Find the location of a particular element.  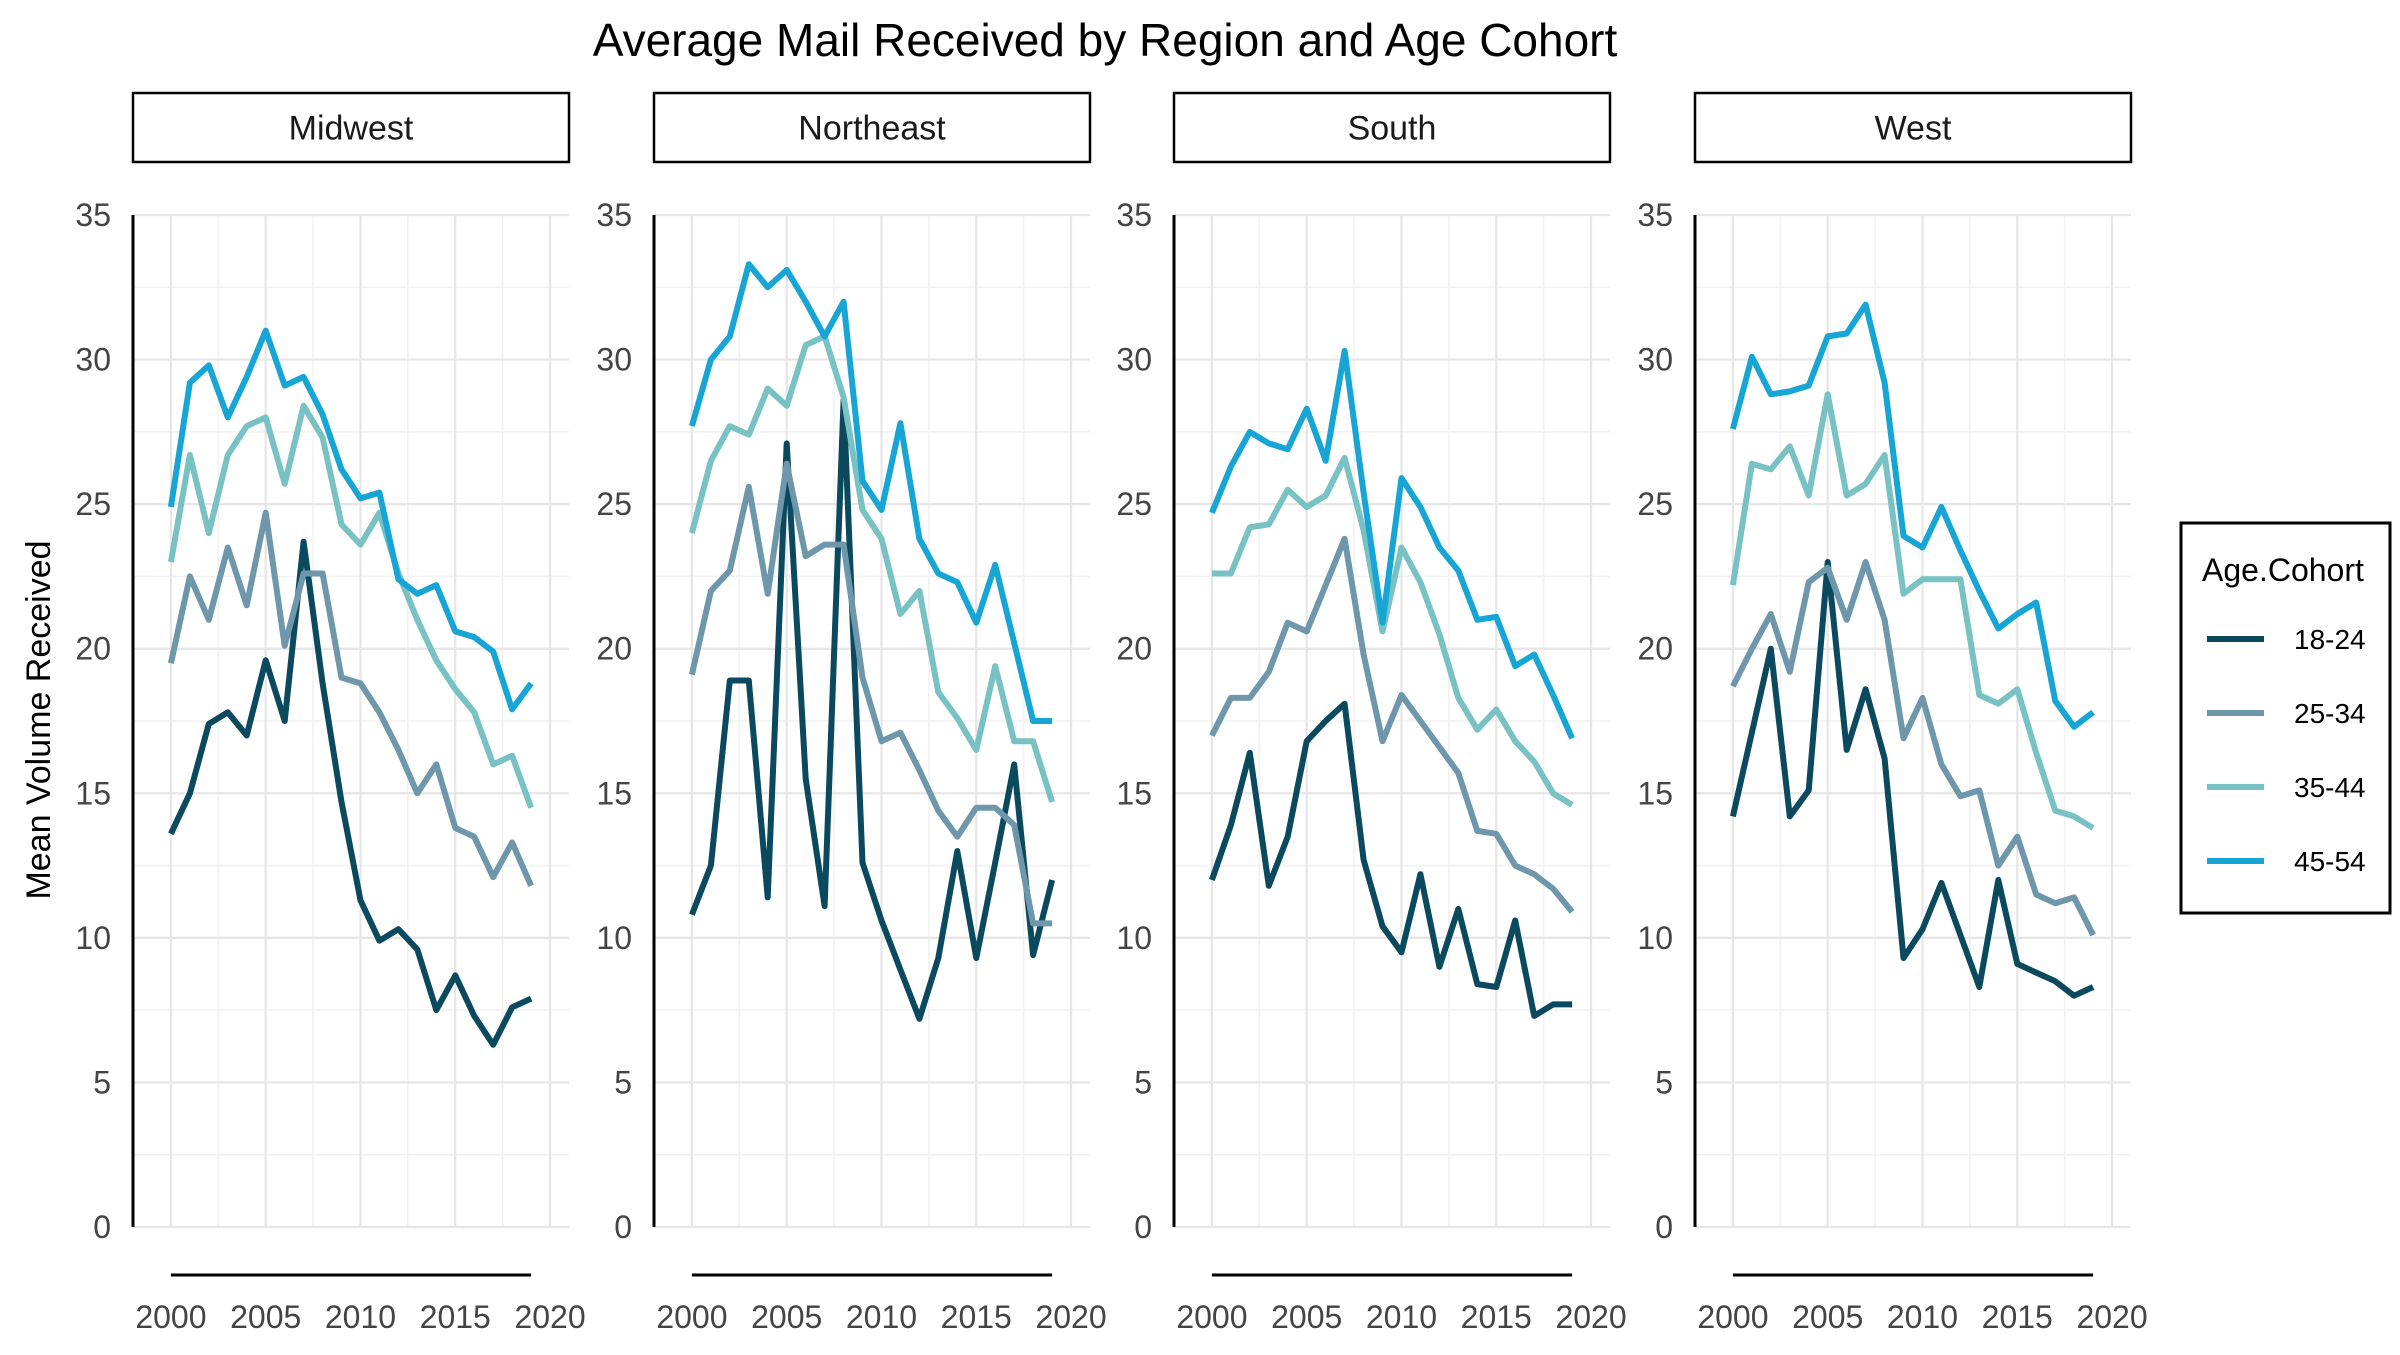

legend-label: 45-54 is located at coordinates (2330, 861).